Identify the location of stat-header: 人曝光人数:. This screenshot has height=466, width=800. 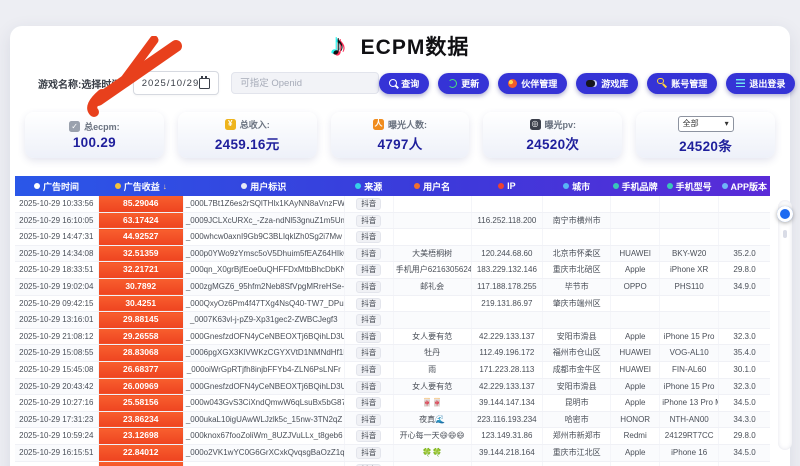
(399, 124).